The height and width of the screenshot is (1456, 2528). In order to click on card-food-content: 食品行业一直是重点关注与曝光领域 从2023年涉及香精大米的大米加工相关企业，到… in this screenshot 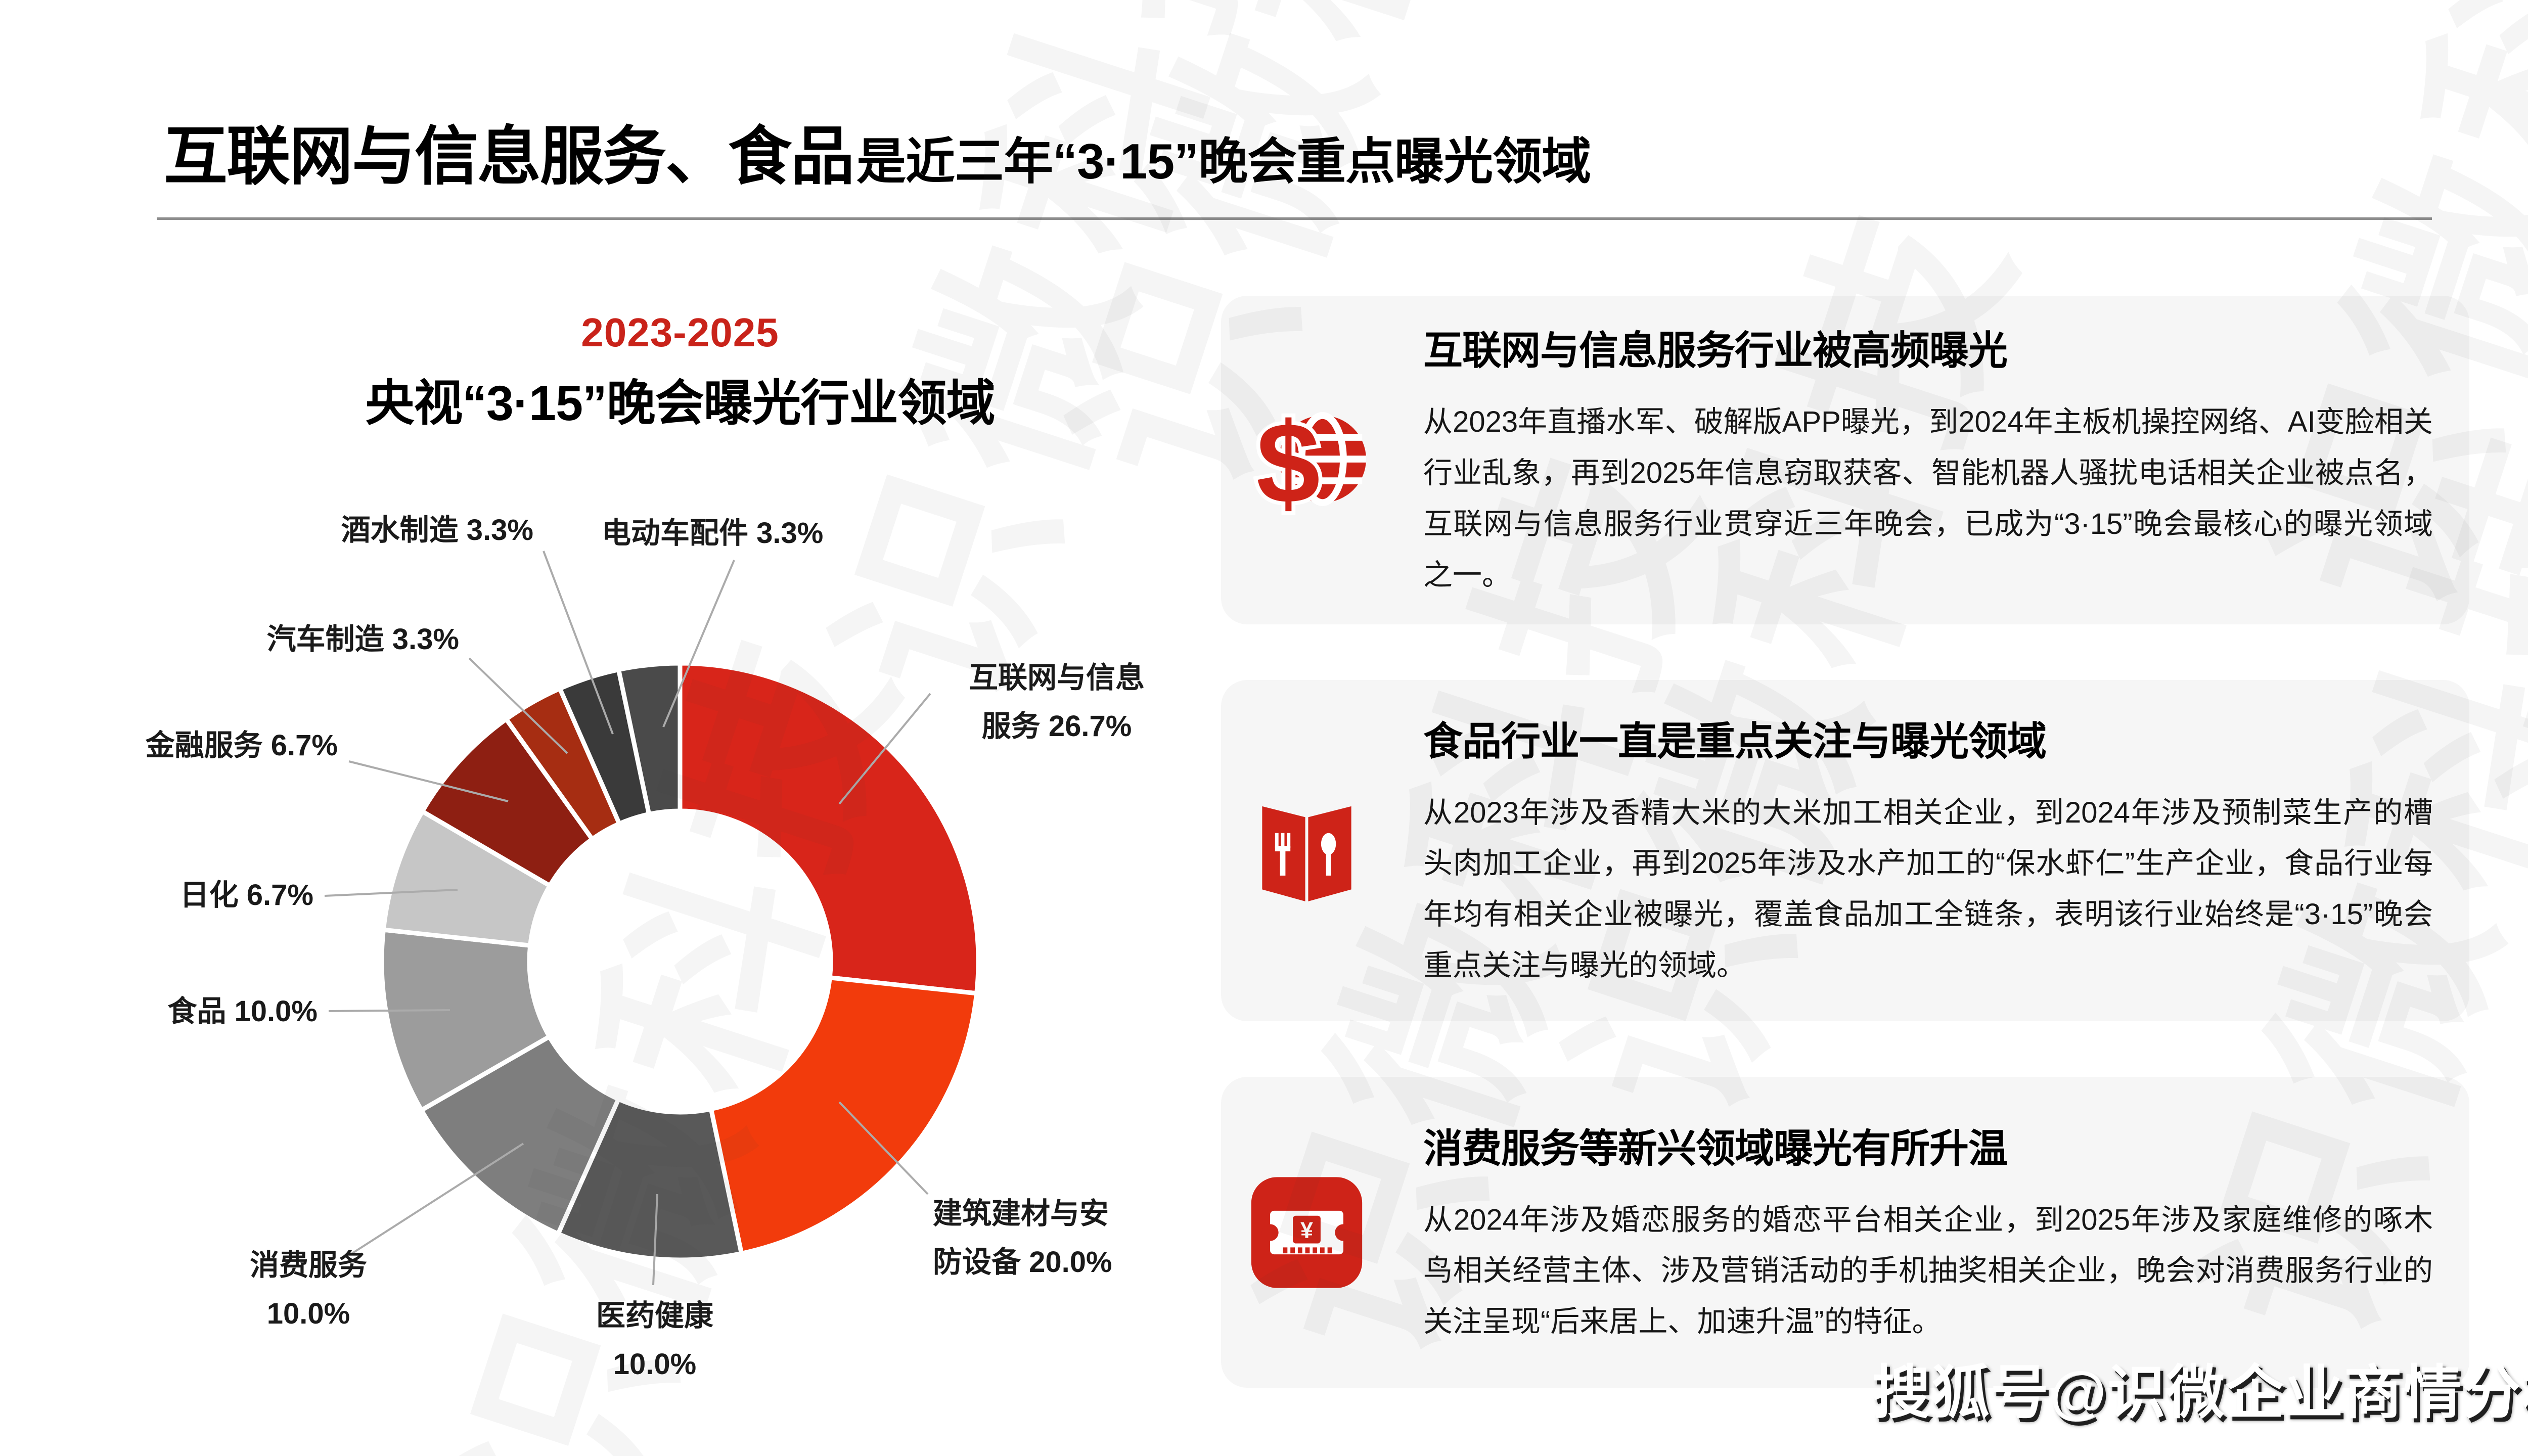, I will do `click(1928, 851)`.